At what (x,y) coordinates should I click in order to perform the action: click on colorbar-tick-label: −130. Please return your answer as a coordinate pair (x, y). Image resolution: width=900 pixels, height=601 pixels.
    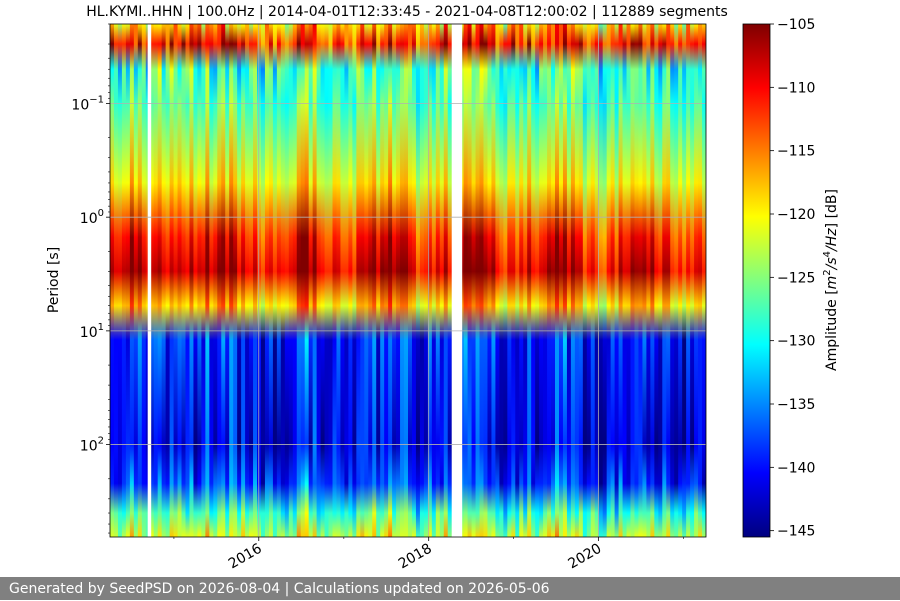
    Looking at the image, I should click on (796, 342).